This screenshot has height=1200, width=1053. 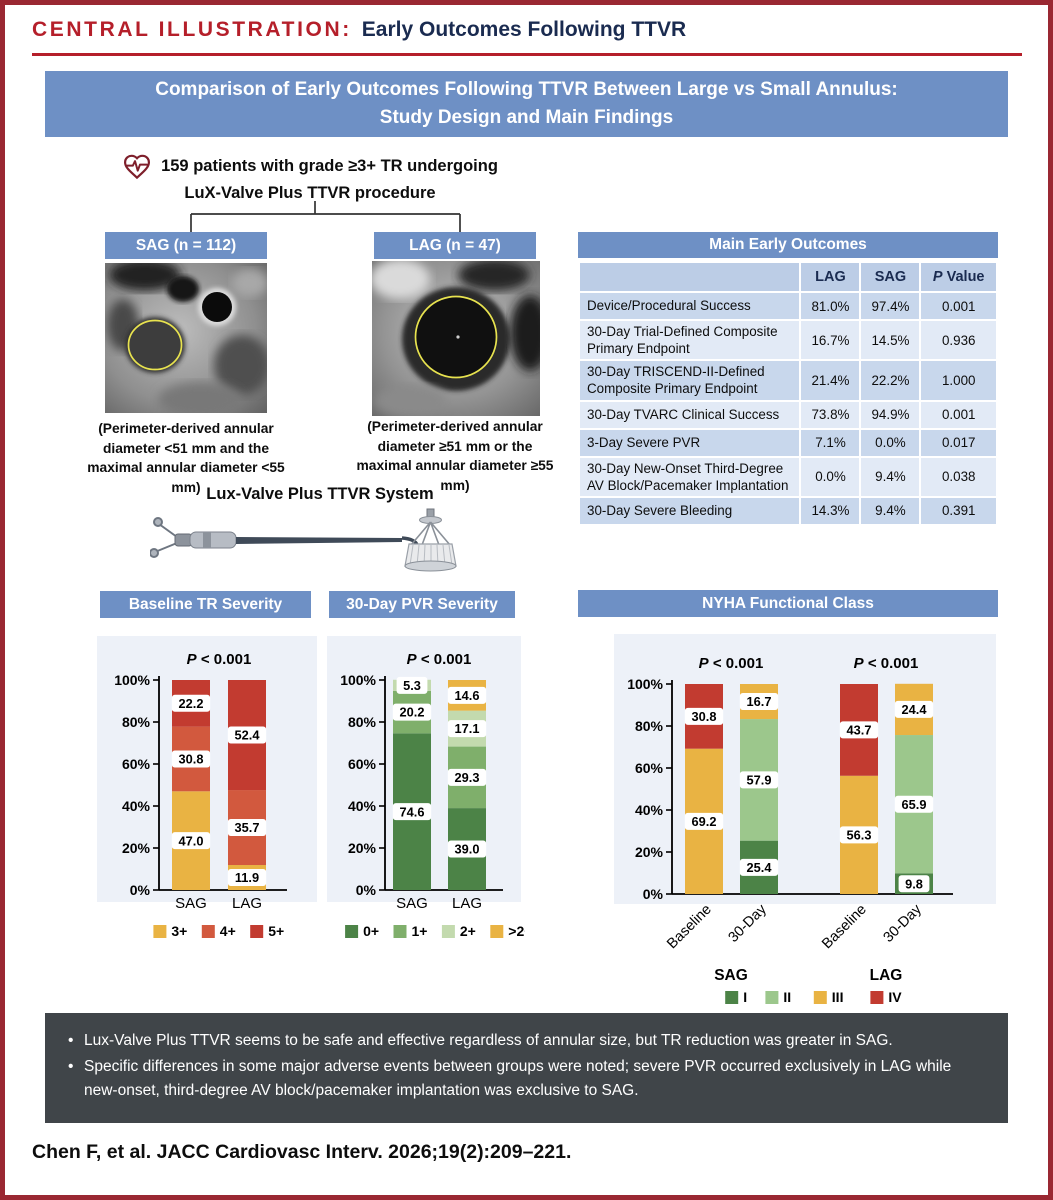 What do you see at coordinates (690, 277) in the screenshot?
I see `outcomes-column-header` at bounding box center [690, 277].